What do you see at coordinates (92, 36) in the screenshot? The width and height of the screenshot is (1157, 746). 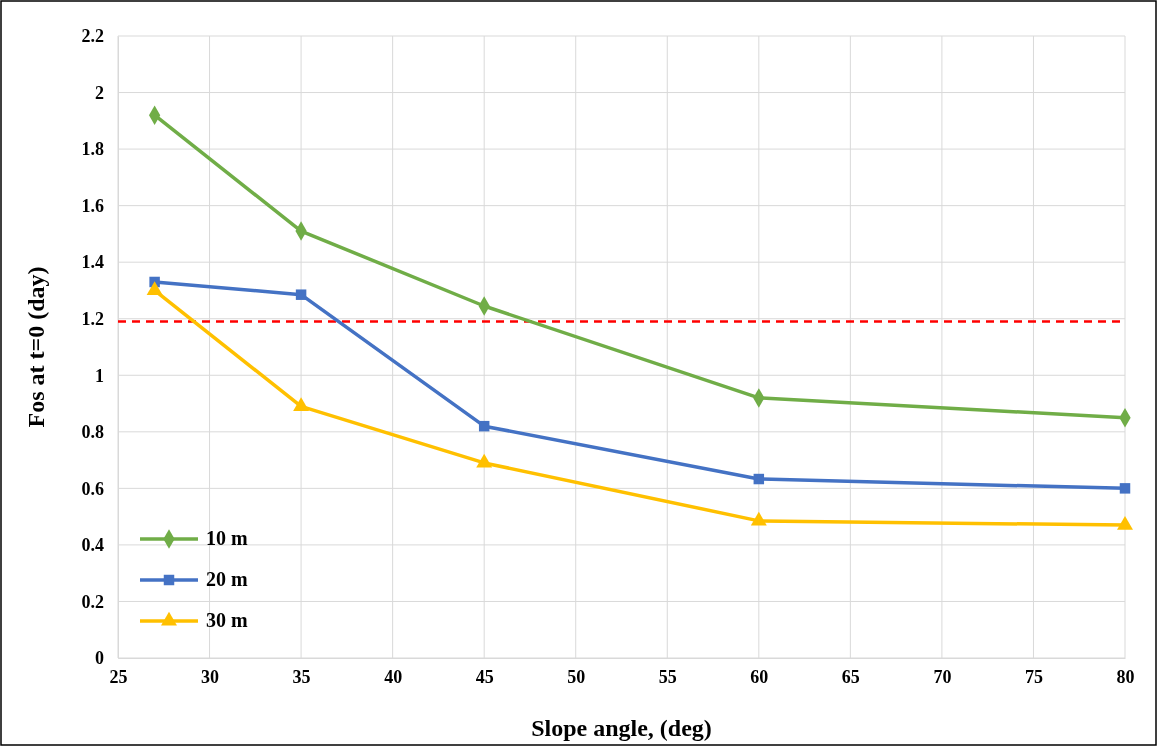 I see `y-tick-label: 2.2` at bounding box center [92, 36].